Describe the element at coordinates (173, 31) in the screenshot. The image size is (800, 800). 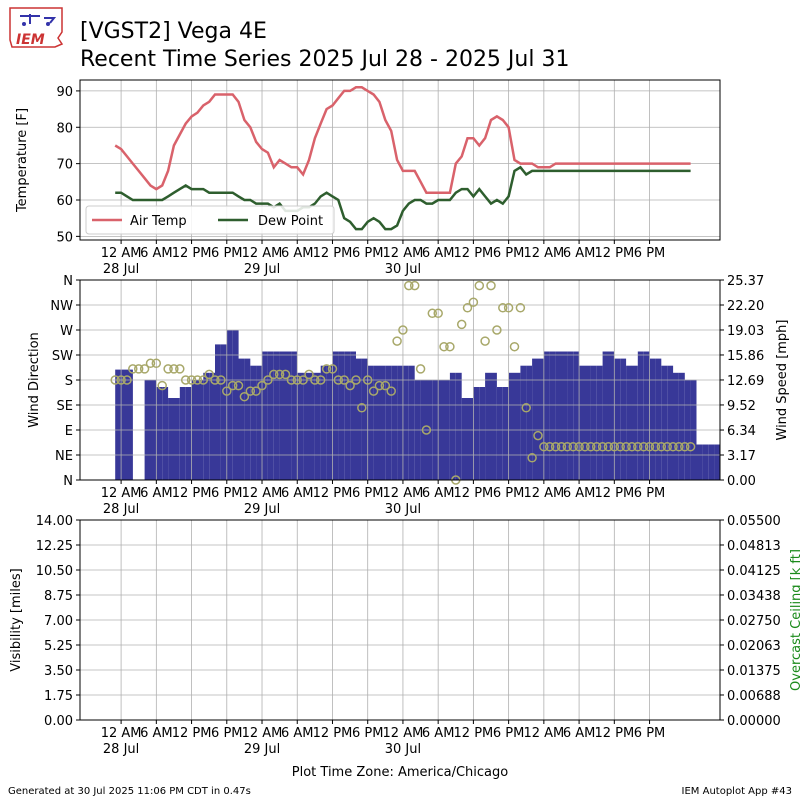
I see `chart-title: [VGST2] Vega 4E` at that location.